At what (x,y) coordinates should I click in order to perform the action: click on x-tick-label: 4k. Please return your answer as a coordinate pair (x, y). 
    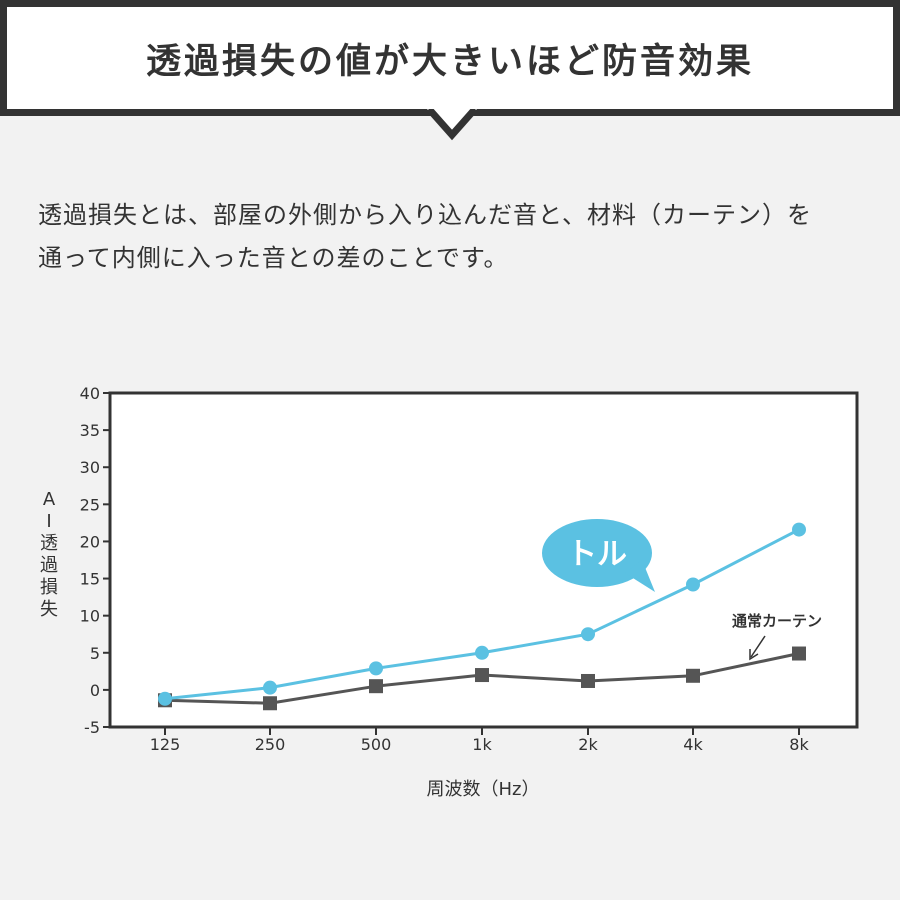
    Looking at the image, I should click on (693, 744).